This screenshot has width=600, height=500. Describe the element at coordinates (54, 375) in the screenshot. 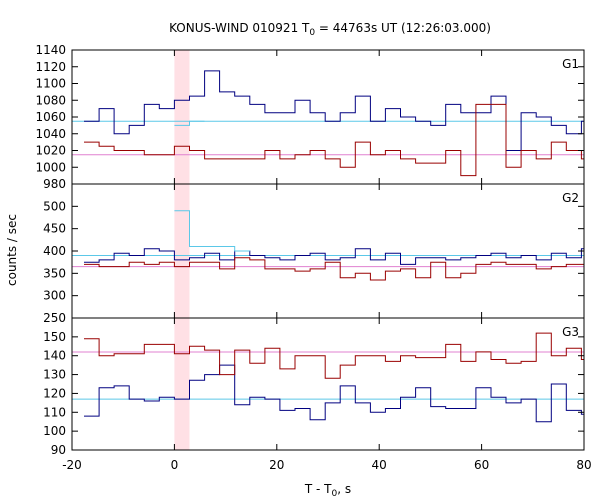

I see `y-tick-label: 130` at that location.